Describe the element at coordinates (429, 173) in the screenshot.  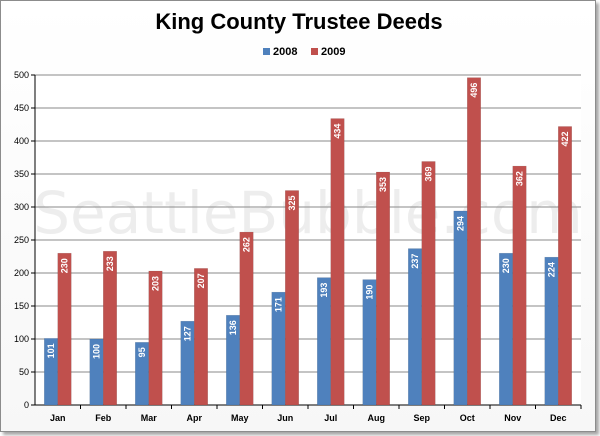
I see `data-label: 369` at that location.